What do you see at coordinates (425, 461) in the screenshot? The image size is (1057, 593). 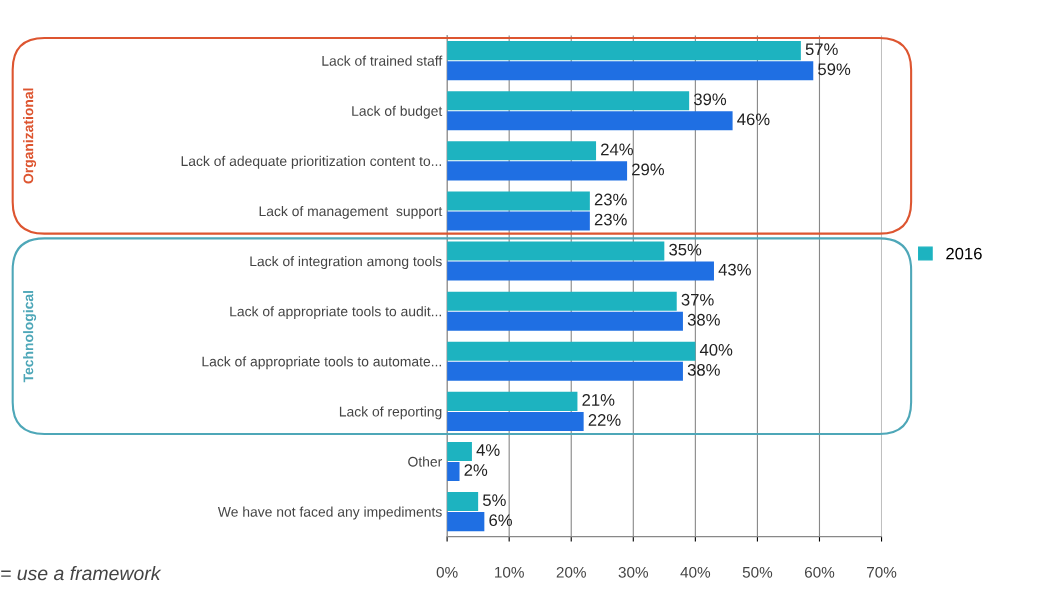 I see `y-tick-label: Other` at bounding box center [425, 461].